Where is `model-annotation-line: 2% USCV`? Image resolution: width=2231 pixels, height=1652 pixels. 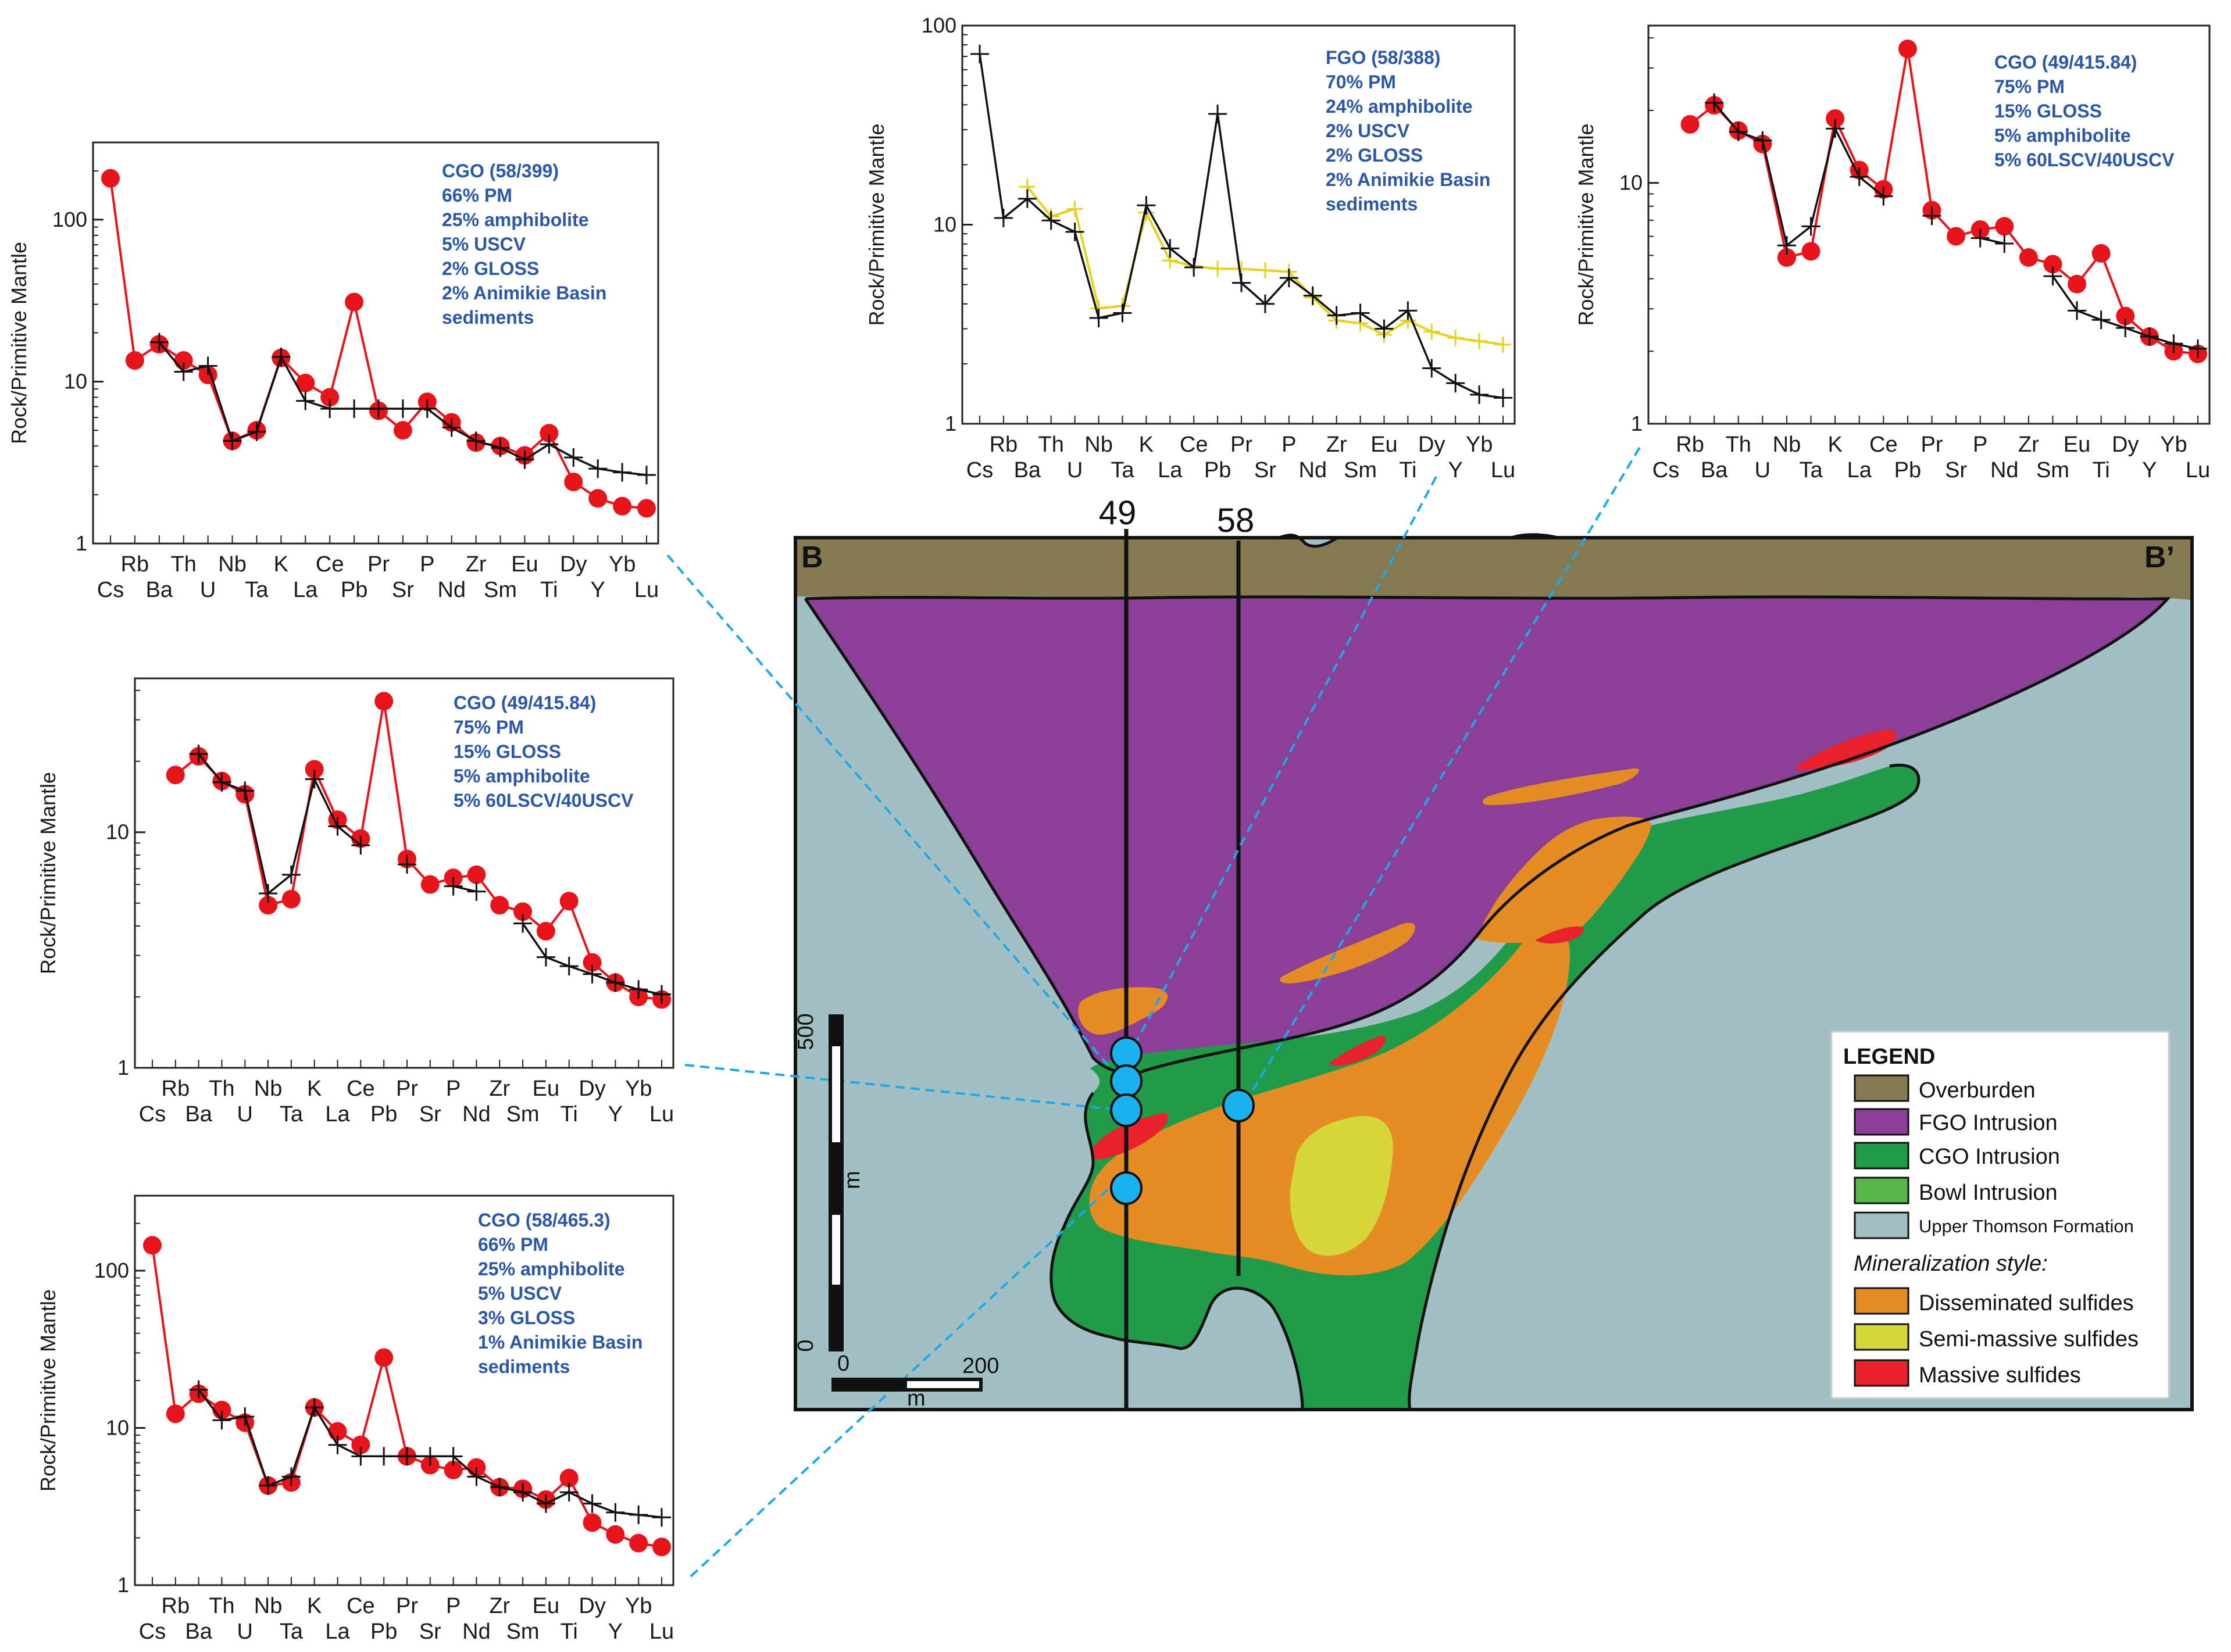
model-annotation-line: 2% USCV is located at coordinates (1368, 130).